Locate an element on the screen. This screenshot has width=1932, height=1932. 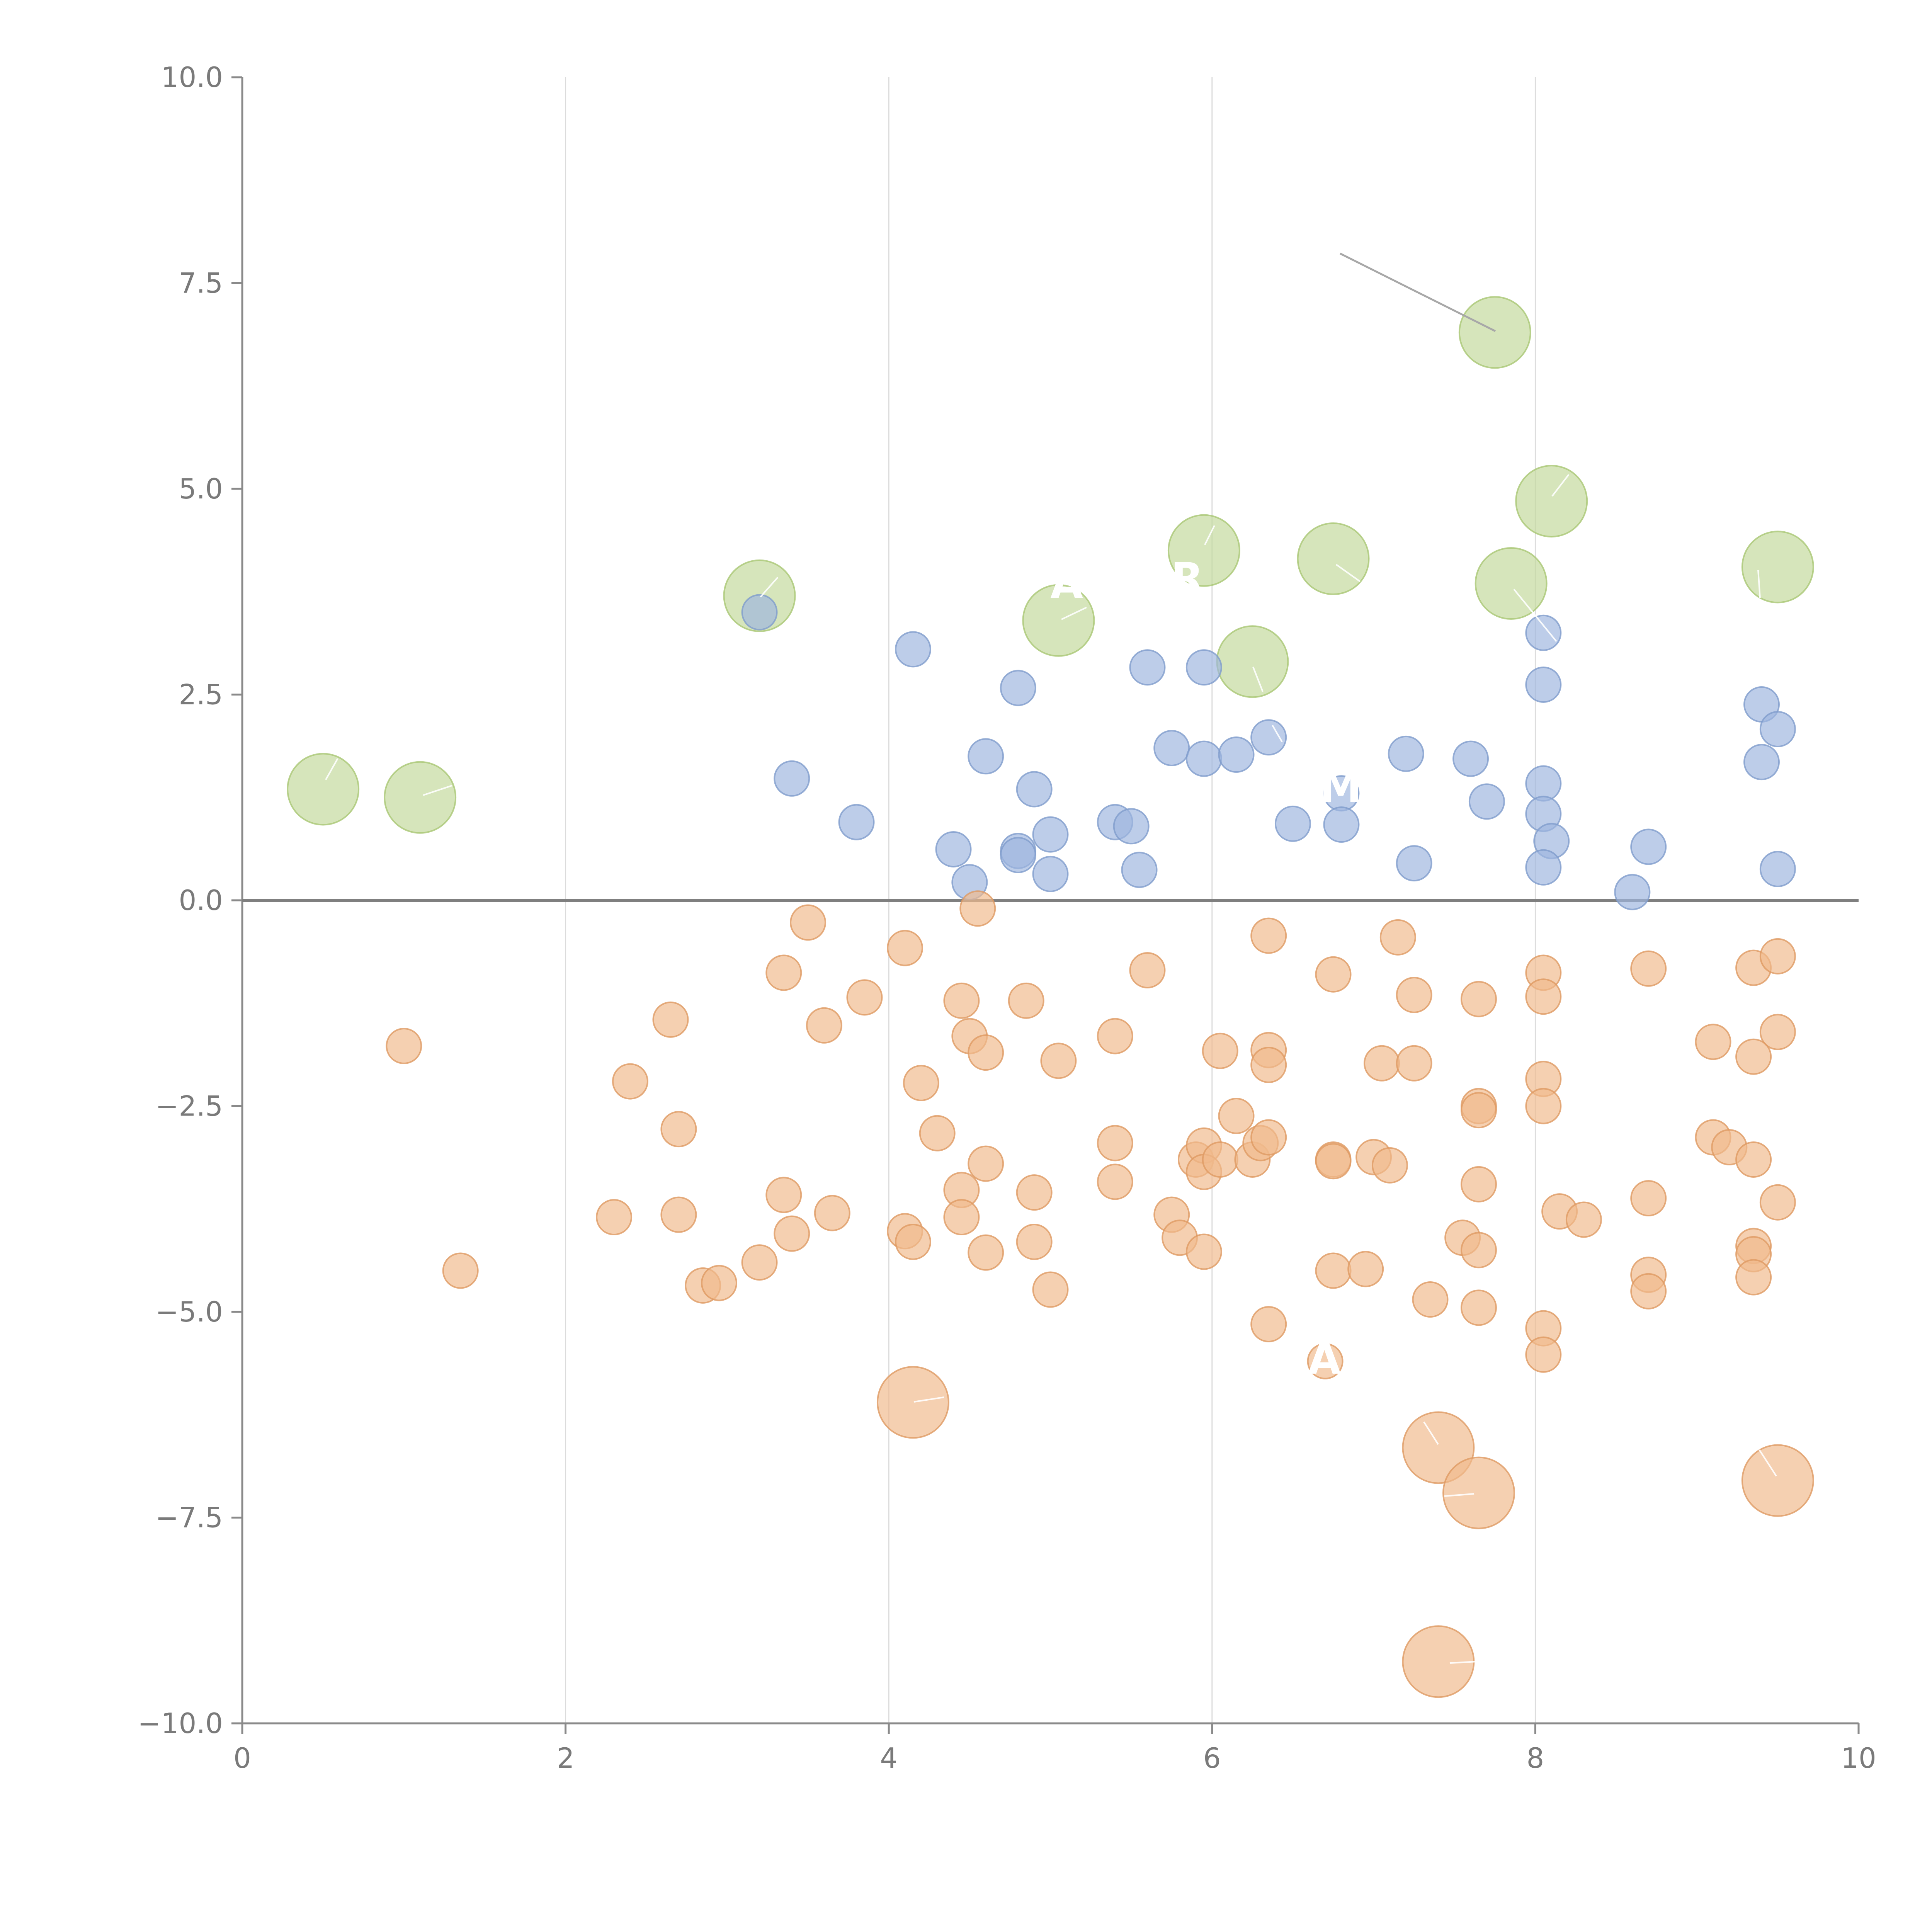
x-tick-label: 0 is located at coordinates (242, 1758).